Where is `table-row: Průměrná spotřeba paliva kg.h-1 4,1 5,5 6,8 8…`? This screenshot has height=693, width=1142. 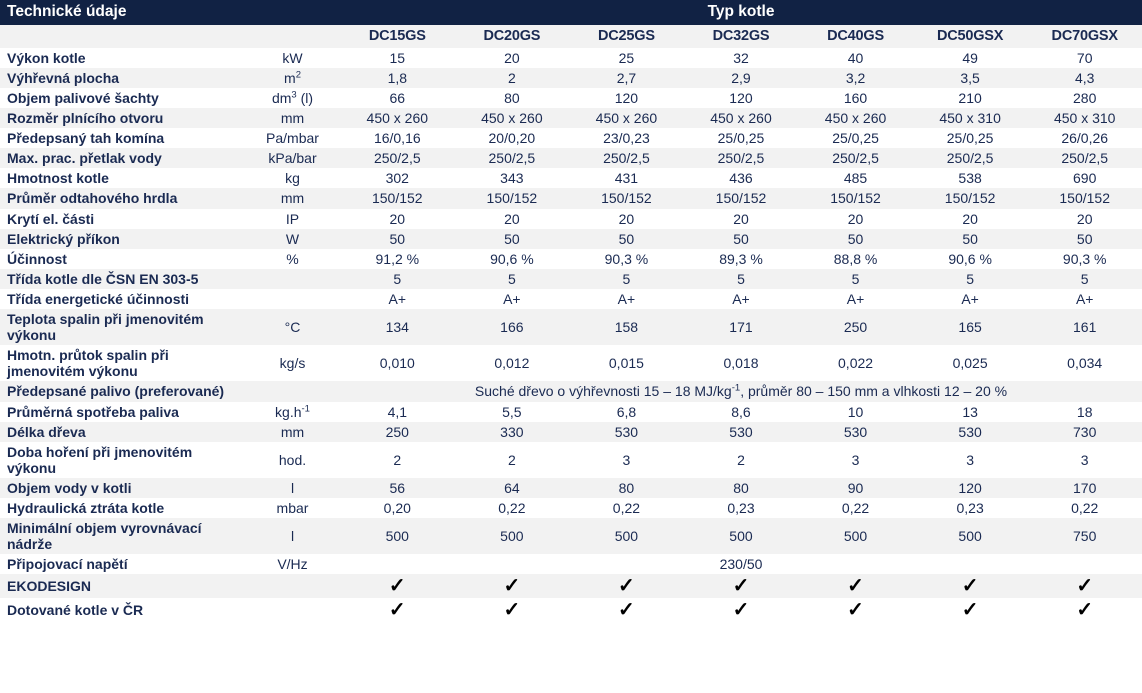
table-row: Průměrná spotřeba paliva kg.h-1 4,1 5,5 6,8 8… is located at coordinates (571, 411).